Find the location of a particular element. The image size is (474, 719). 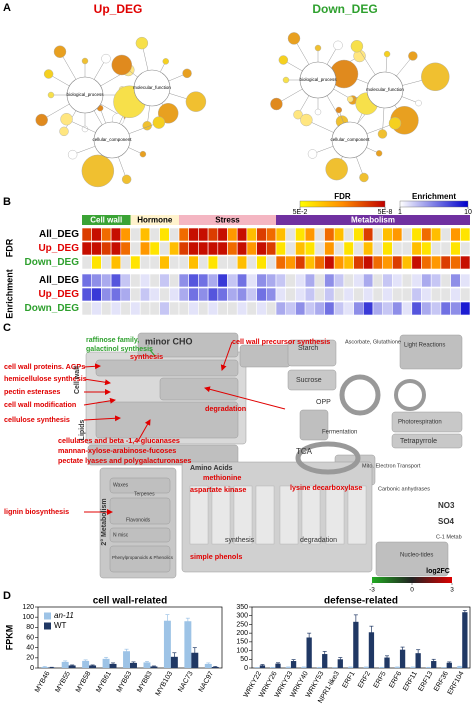

hub-label: biological_process is located at coordinates (318, 79).